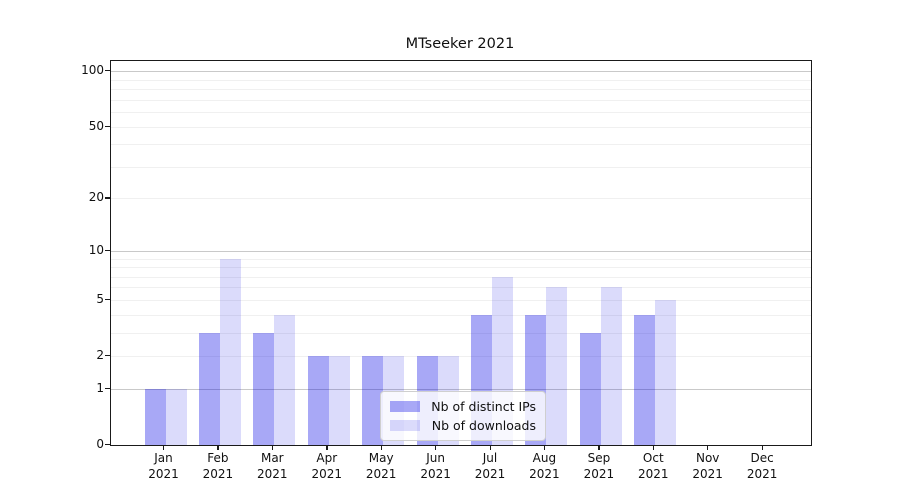 The width and height of the screenshot is (900, 500). Describe the element at coordinates (327, 466) in the screenshot. I see `x-tick-label: Apr 2021` at that location.